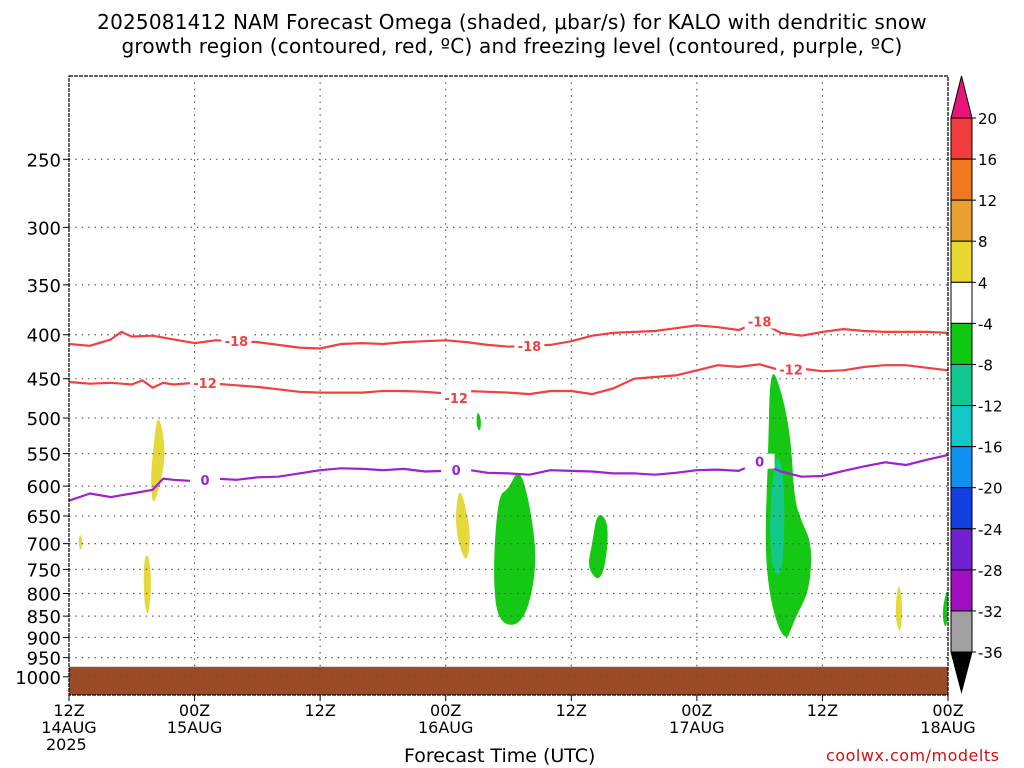 This screenshot has width=1024, height=768. Describe the element at coordinates (44, 380) in the screenshot. I see `y-tick-label: 450` at that location.